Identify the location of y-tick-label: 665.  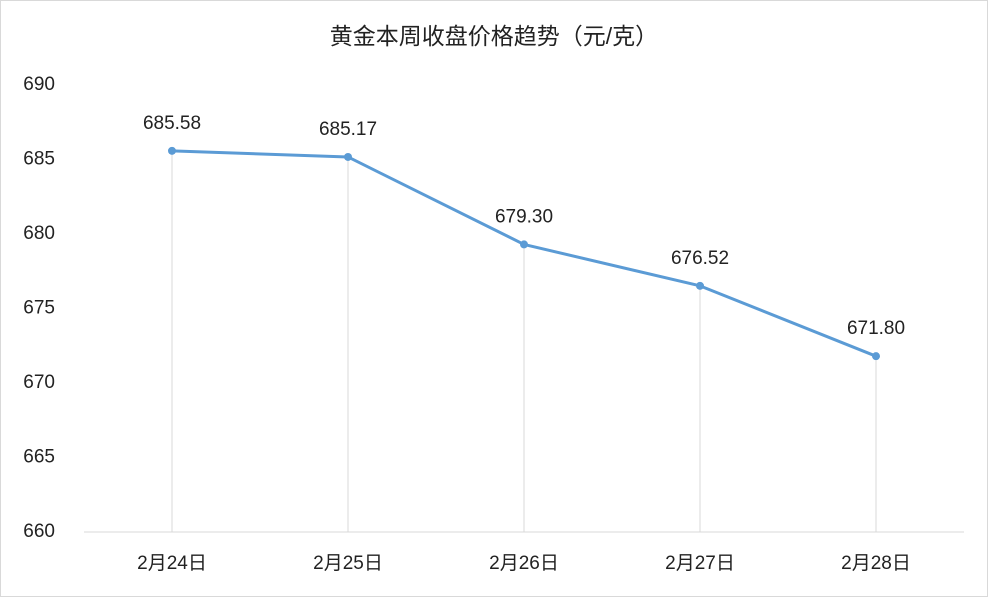
(39, 457).